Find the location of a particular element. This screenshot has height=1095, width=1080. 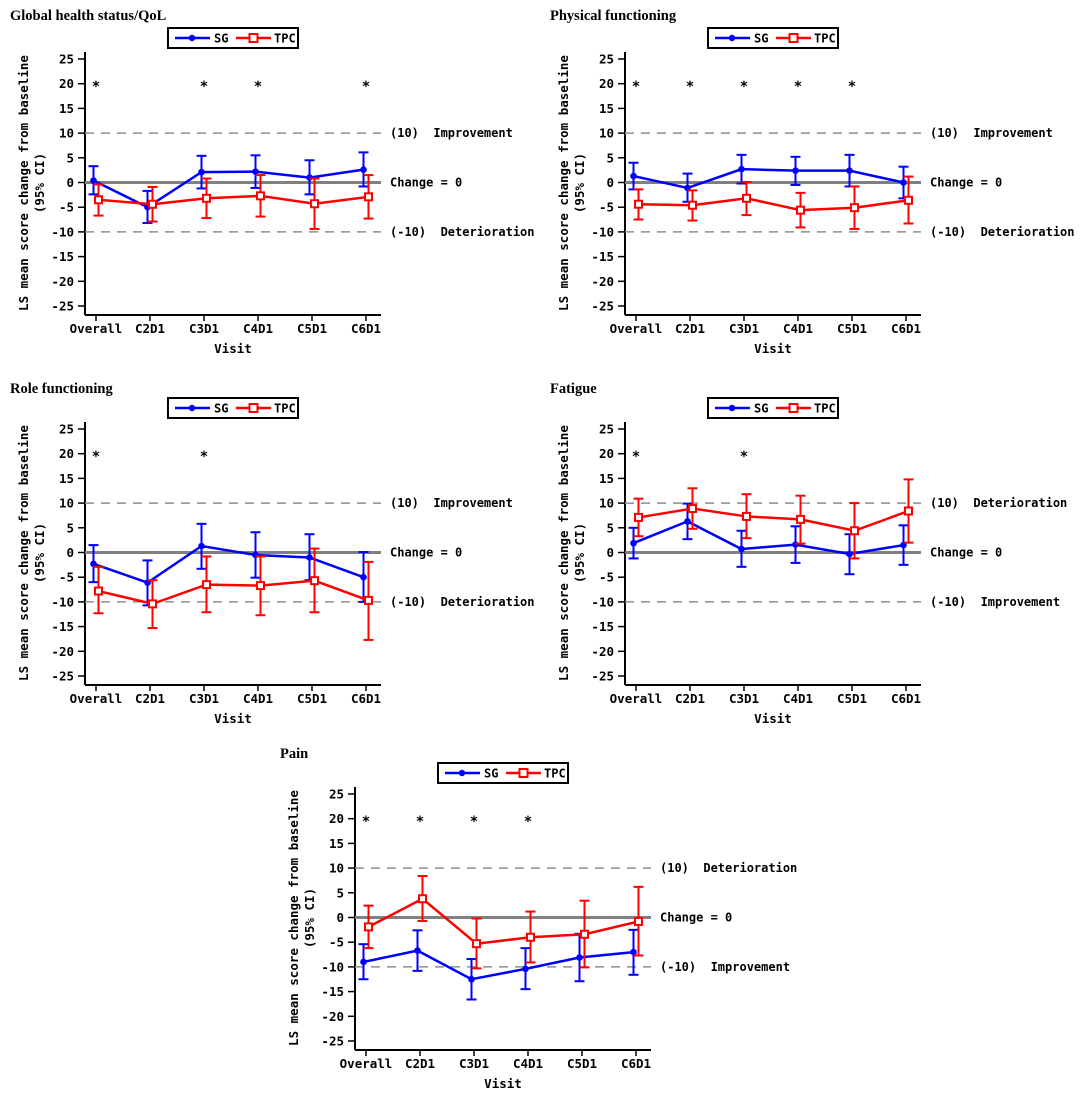

lower-ref-annotation: (-10) Deterioration is located at coordinates (462, 232).